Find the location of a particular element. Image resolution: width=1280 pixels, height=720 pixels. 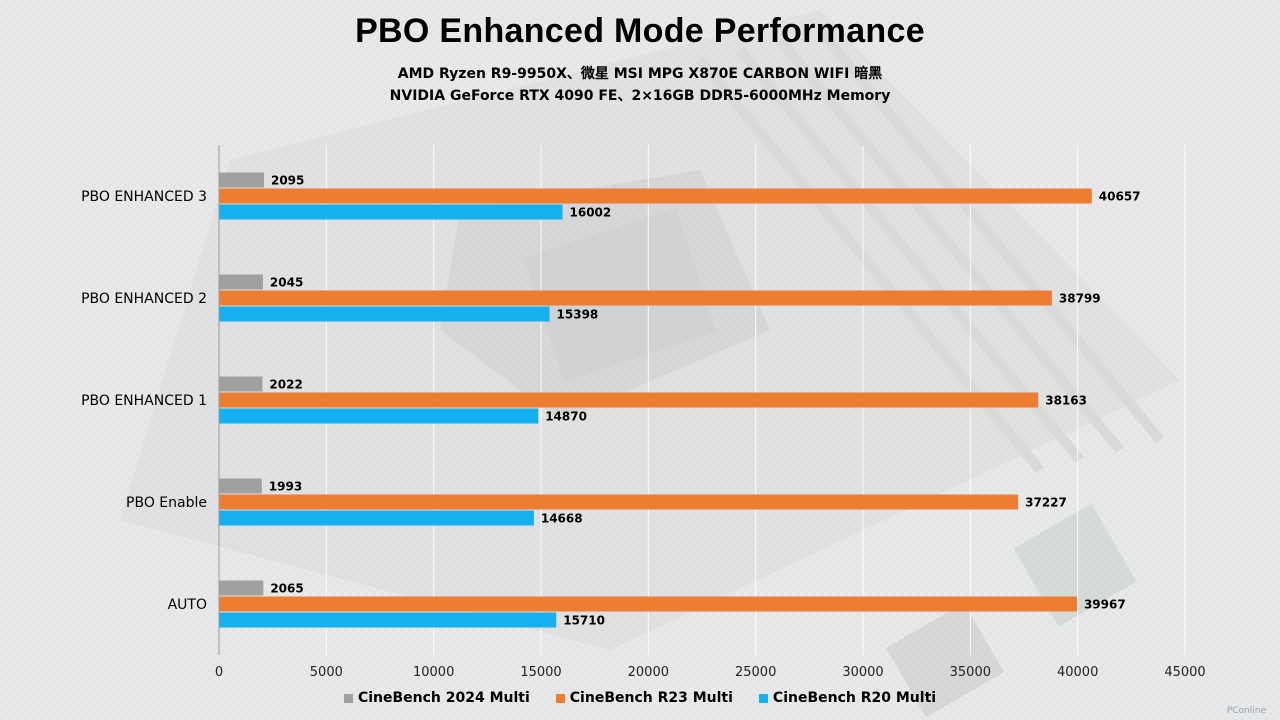

category-label: PBO ENHANCED 1 is located at coordinates (144, 401).